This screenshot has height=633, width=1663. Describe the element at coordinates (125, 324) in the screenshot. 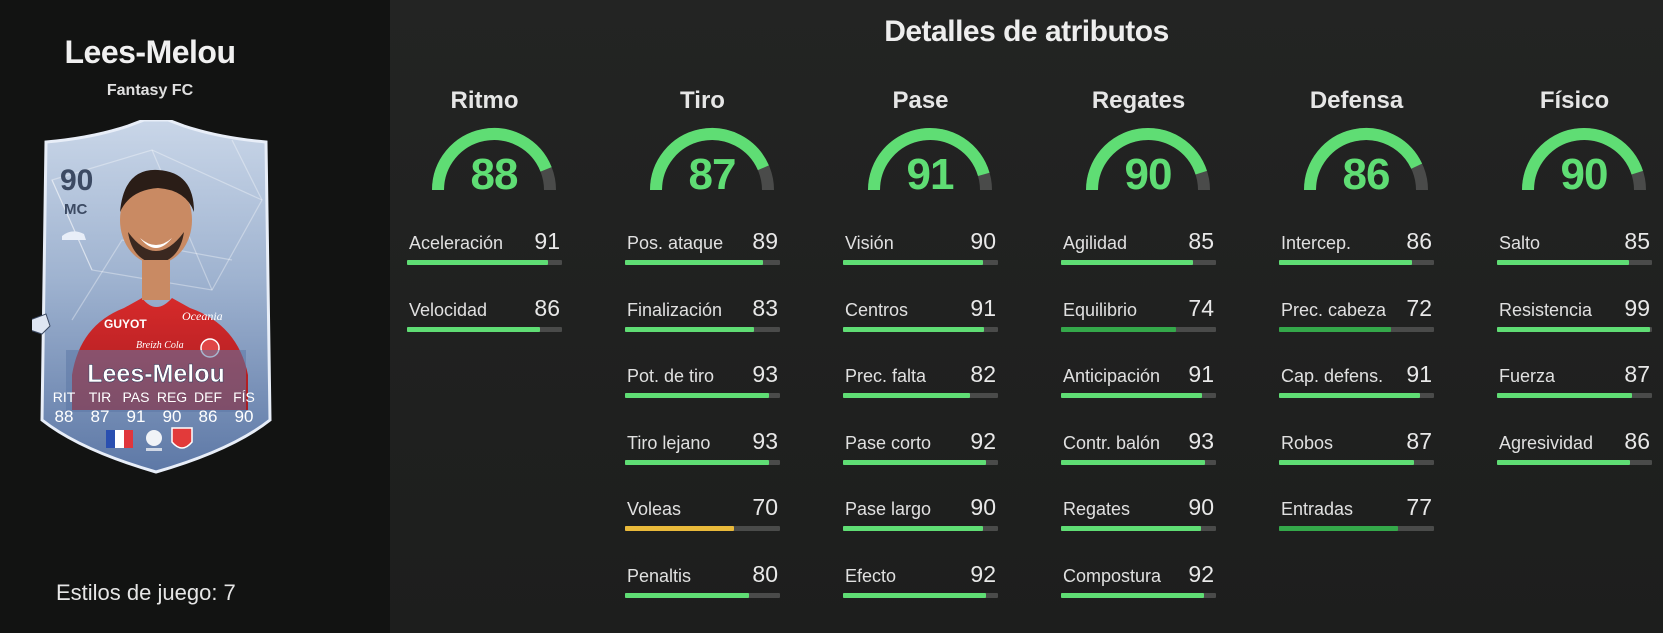

I see `card-sponsor-guyot: GUYOT` at that location.